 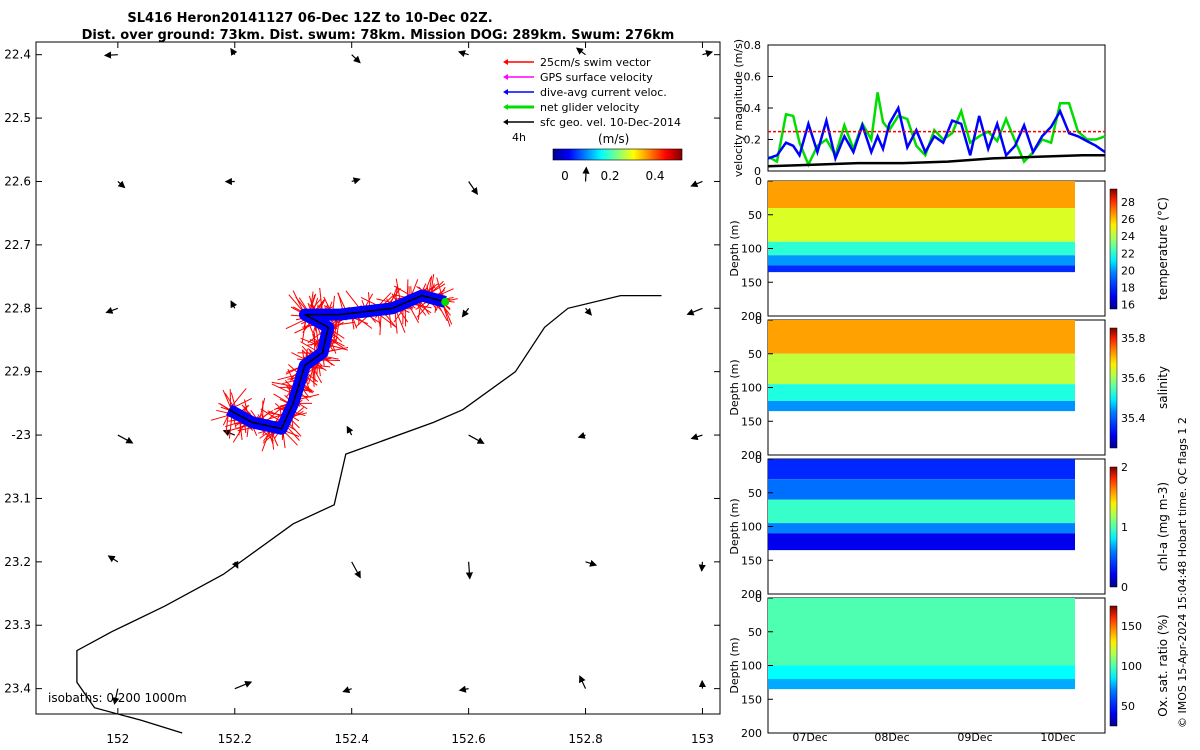 What do you see at coordinates (117, 739) in the screenshot?
I see `map-x-tick-label: 152` at bounding box center [117, 739].